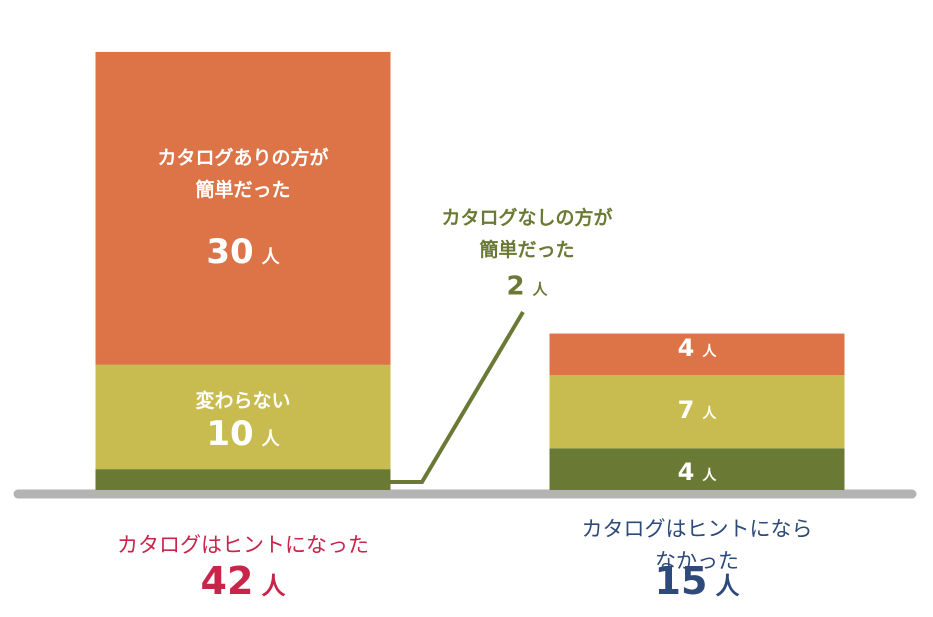 This screenshot has width=933, height=617. I want to click on category-label: カタログはヒントにならなかった, so click(697, 545).